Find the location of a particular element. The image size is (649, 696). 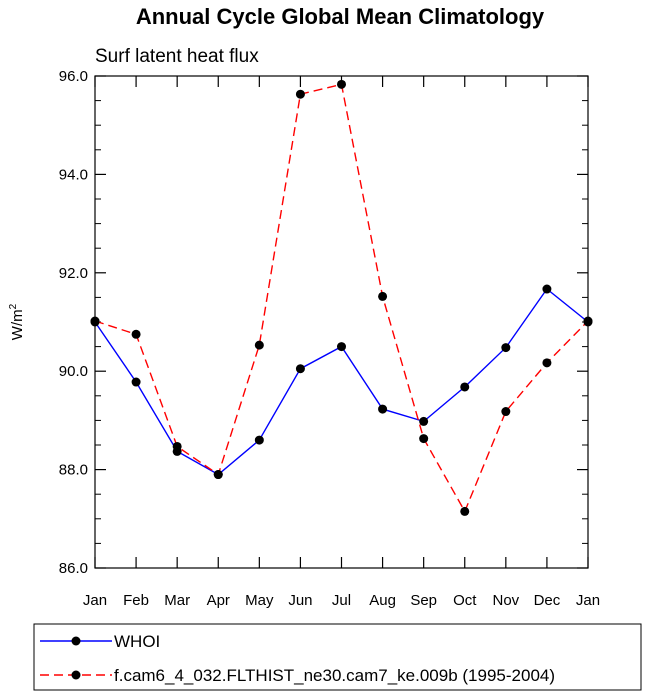

legend-label-1: WHOI is located at coordinates (137, 641).